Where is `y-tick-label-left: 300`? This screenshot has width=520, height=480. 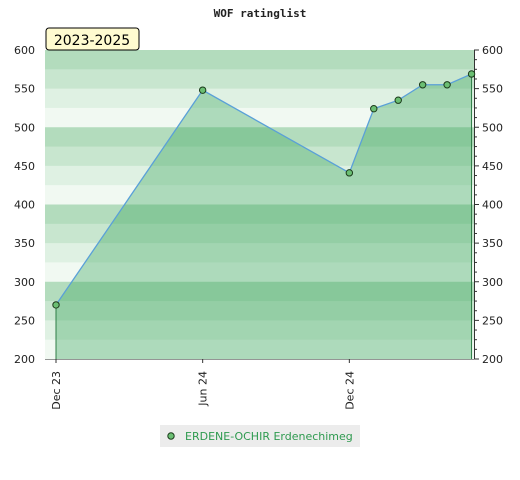
y-tick-label-left: 300 is located at coordinates (24, 282).